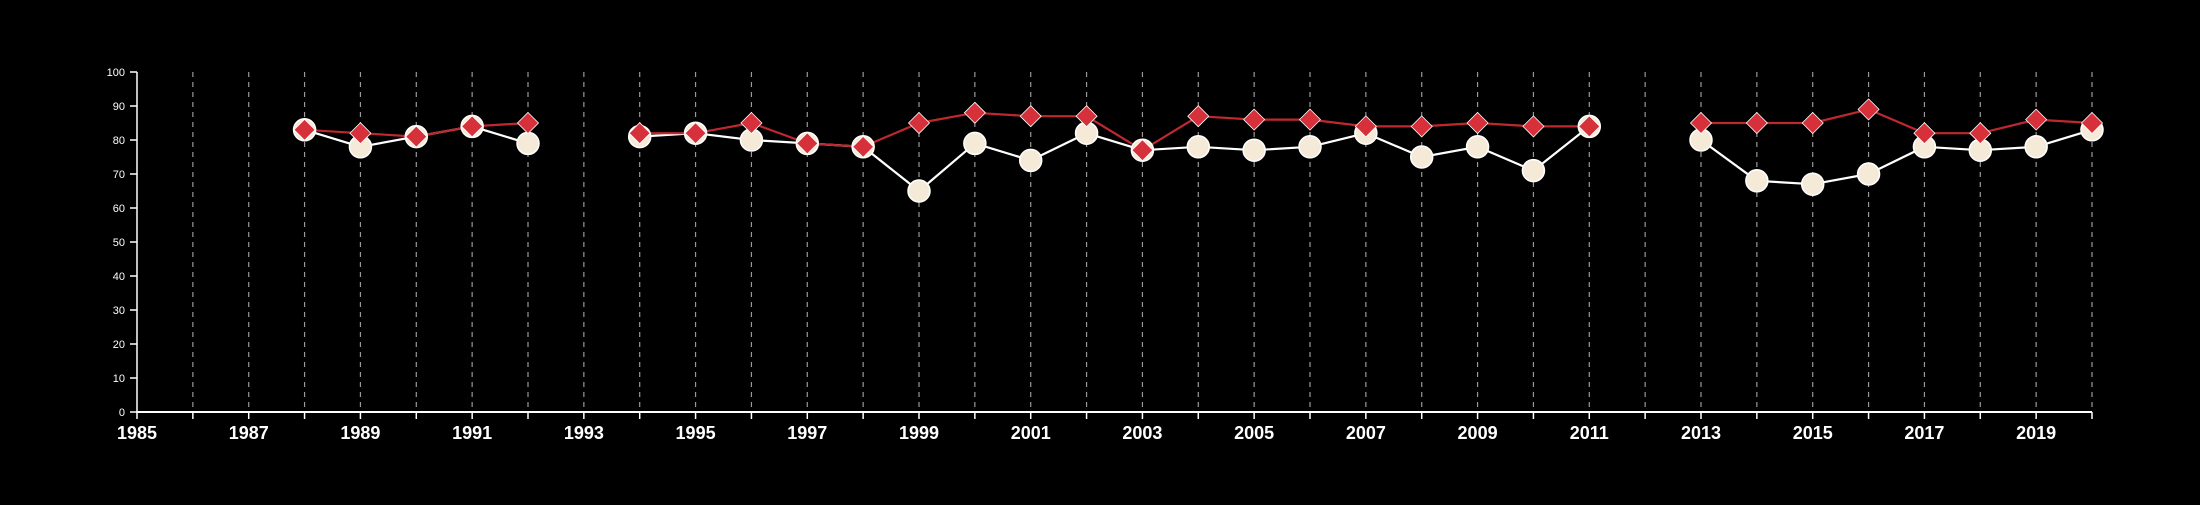 This screenshot has width=2200, height=505. Describe the element at coordinates (1030, 160) in the screenshot. I see `series-1-point-2001` at that location.